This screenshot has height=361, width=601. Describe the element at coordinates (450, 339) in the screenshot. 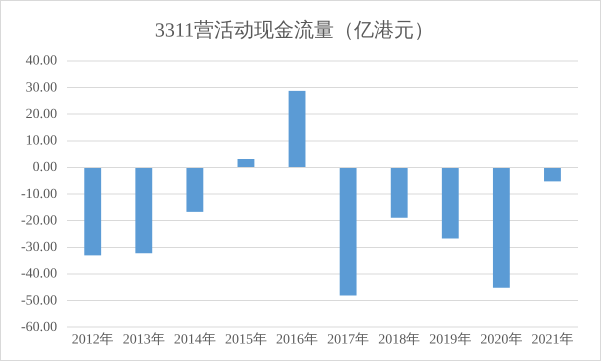

I see `x-tick-label: 2019年` at that location.